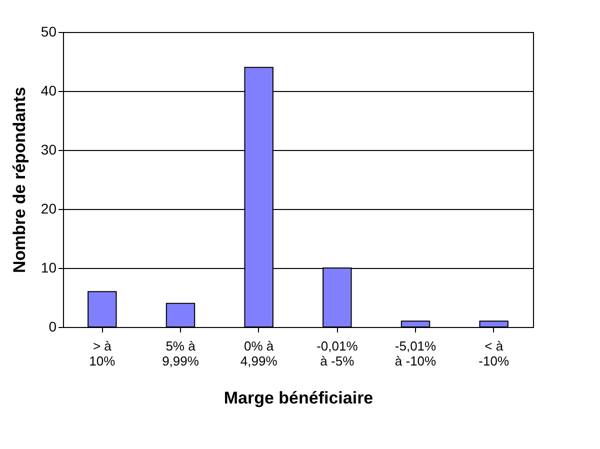 The image size is (600, 449). Describe the element at coordinates (19, 180) in the screenshot. I see `y-axis-title: Nombre de répondants` at that location.